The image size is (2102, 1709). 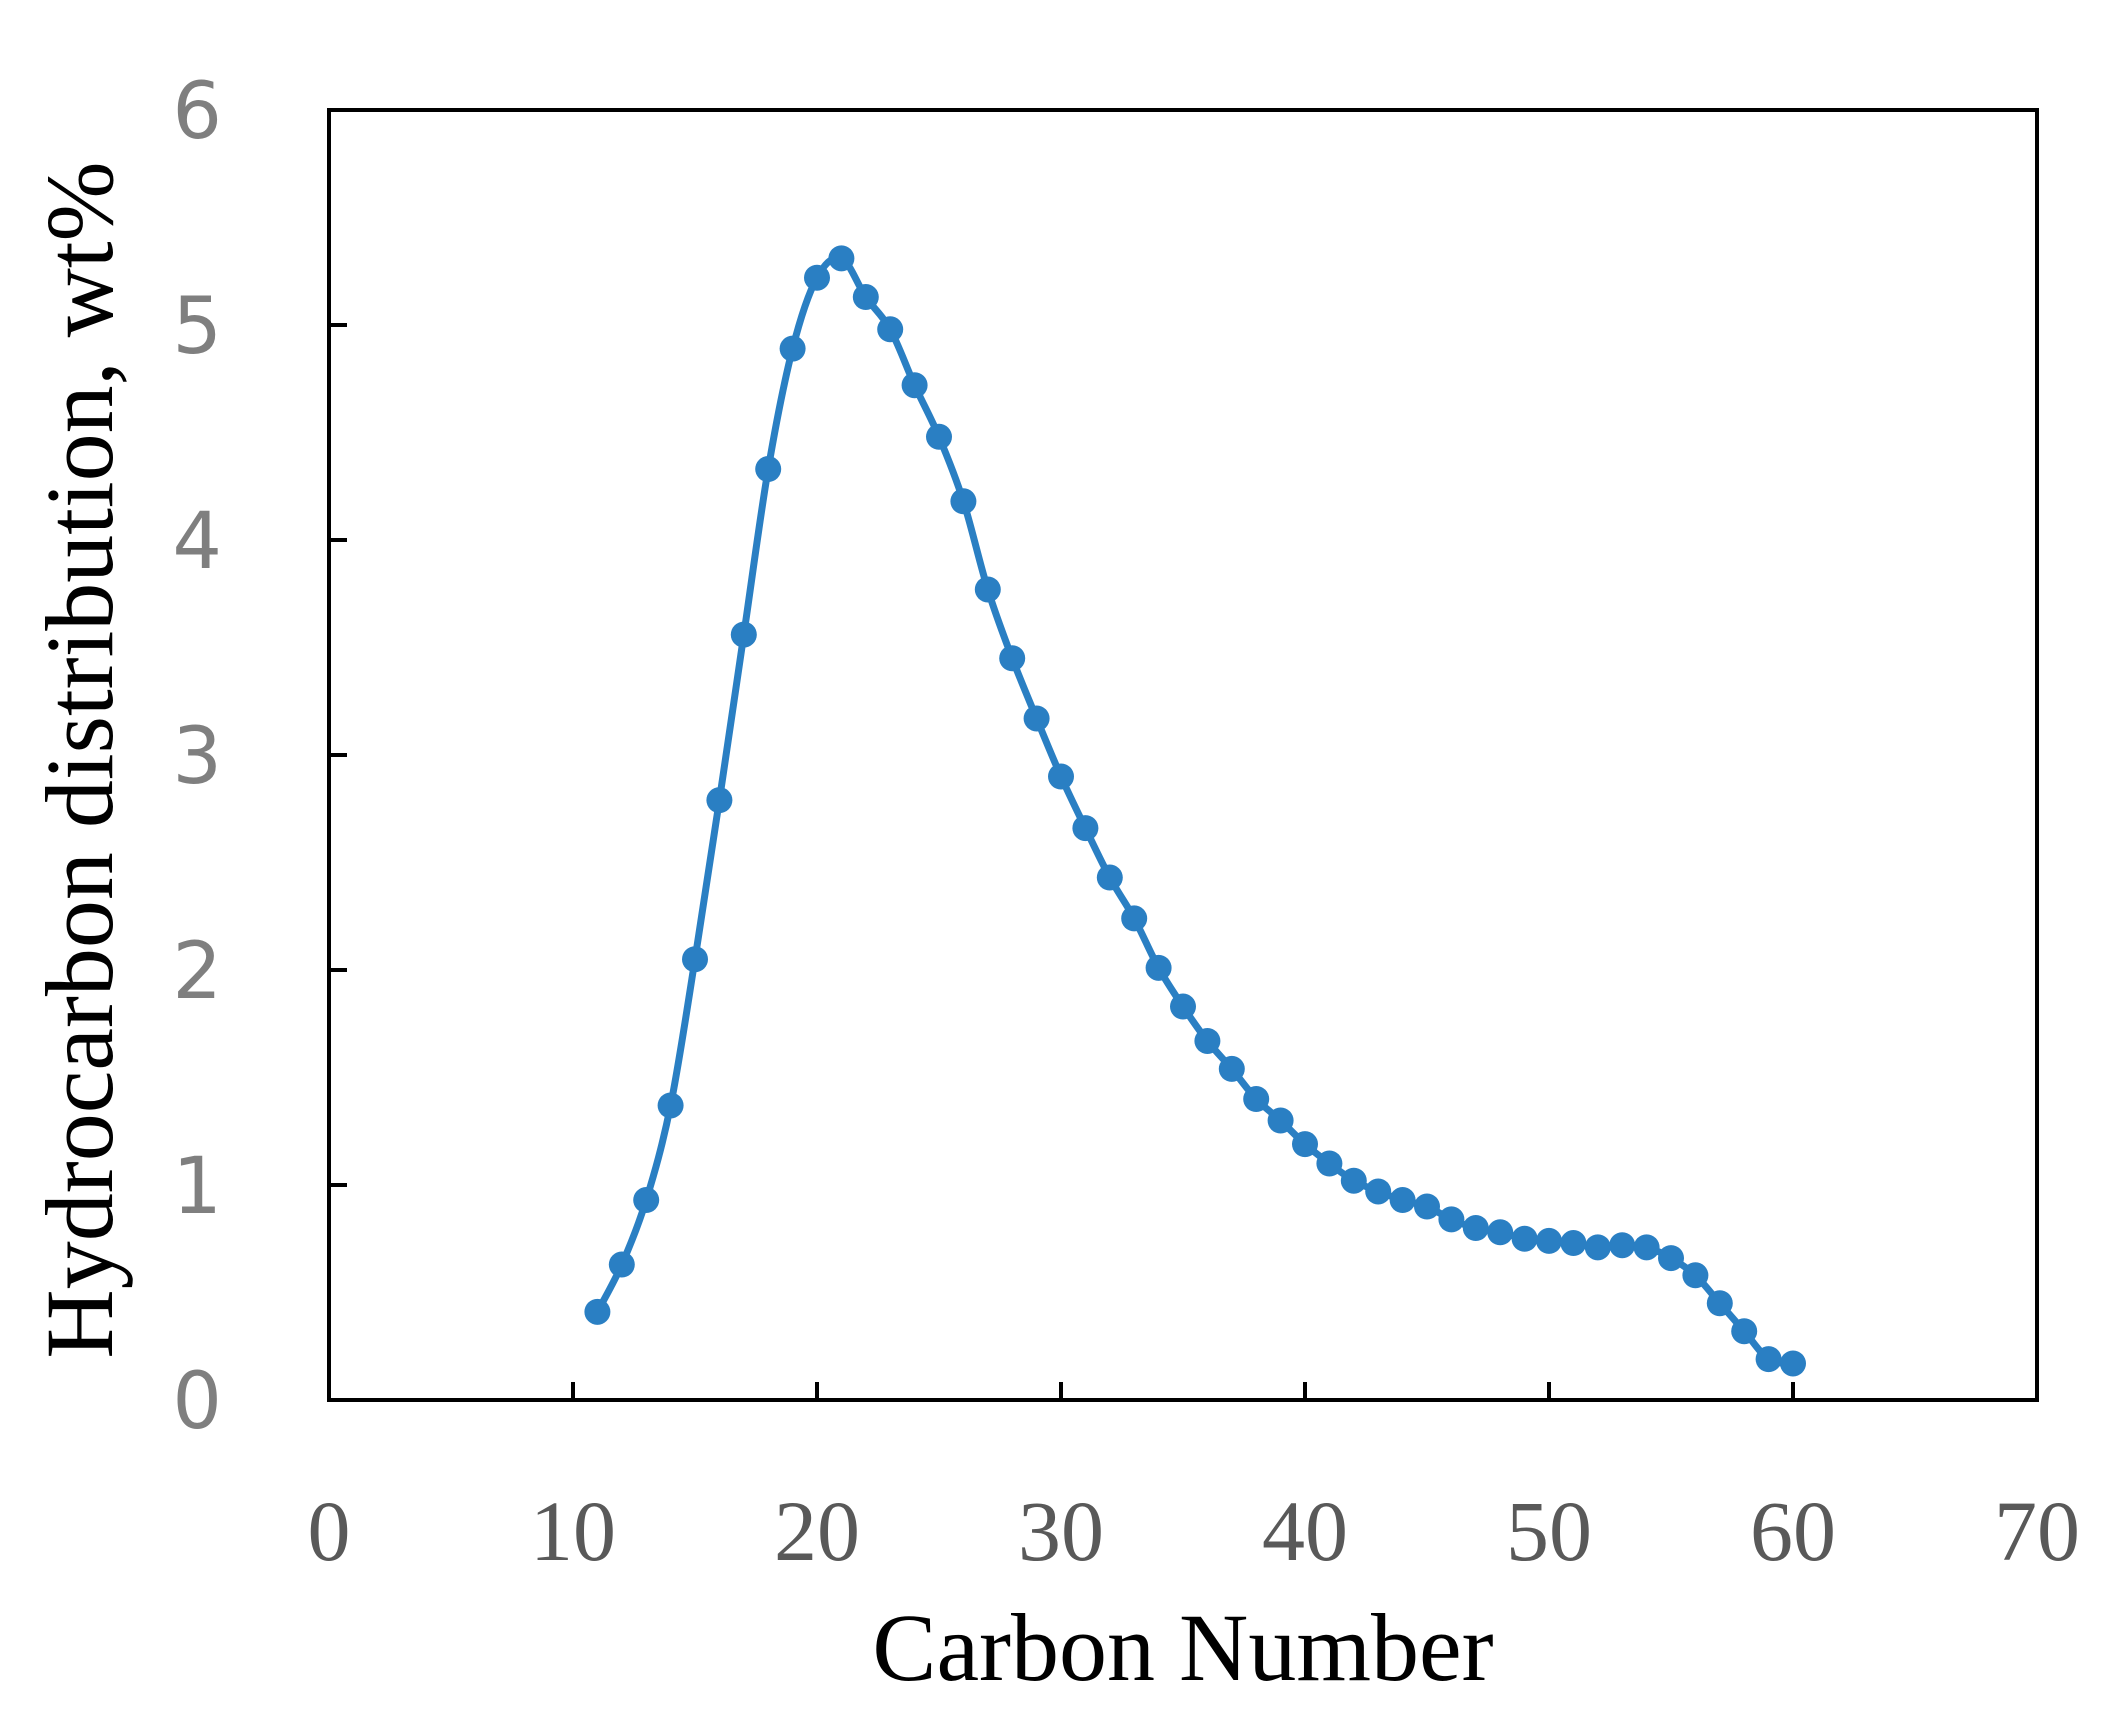 I want to click on x-tick-label: 10, so click(x=573, y=1531).